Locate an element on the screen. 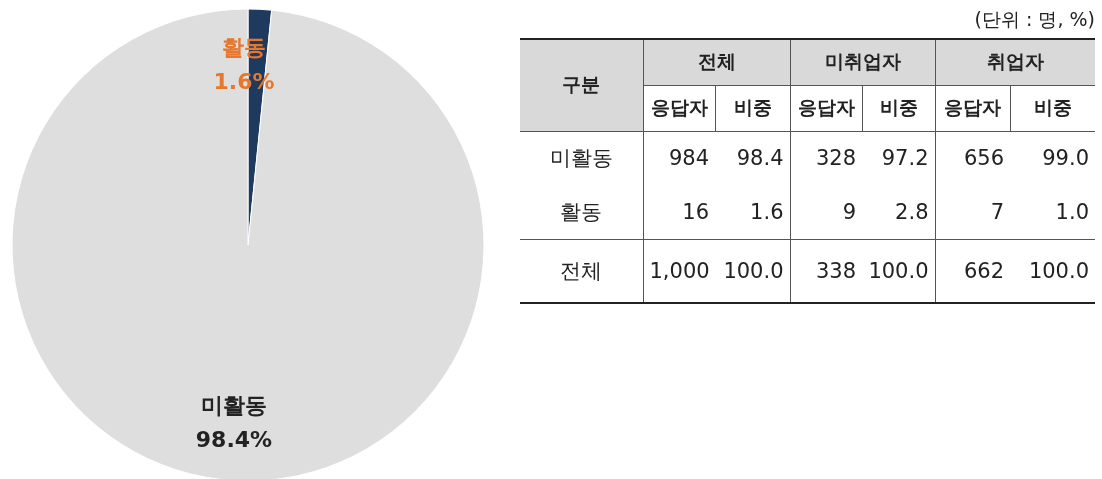 The width and height of the screenshot is (1102, 479). text: 99.0 is located at coordinates (1065, 159).